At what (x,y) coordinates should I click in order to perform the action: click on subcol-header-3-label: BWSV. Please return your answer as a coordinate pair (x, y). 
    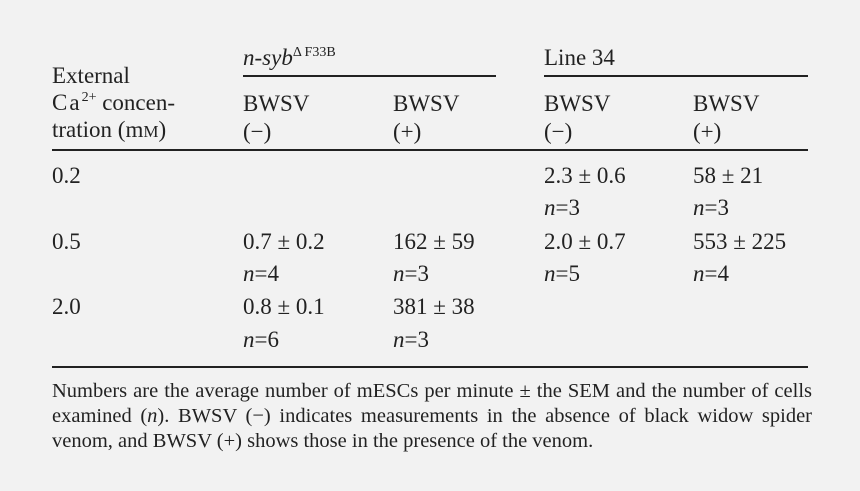
    Looking at the image, I should click on (577, 103).